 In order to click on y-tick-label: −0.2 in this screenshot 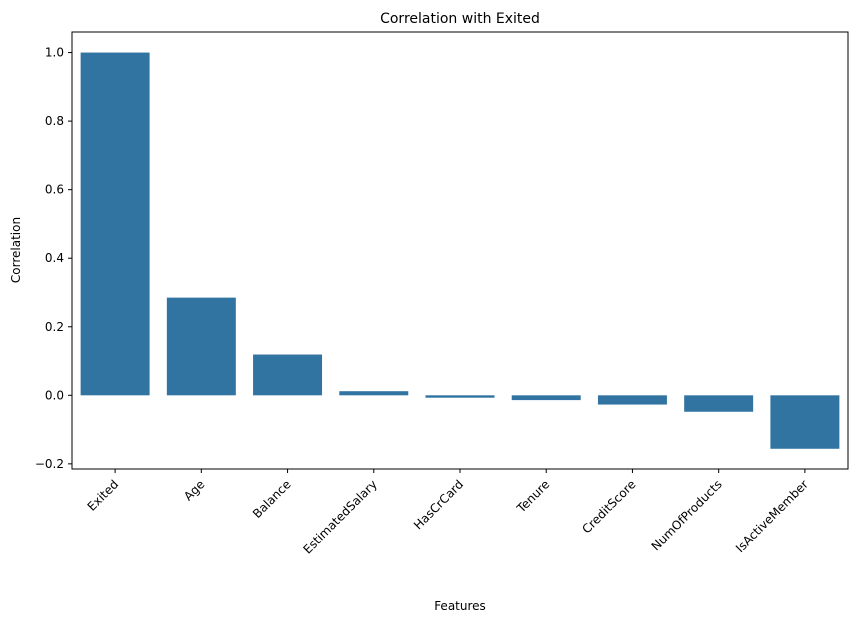, I will do `click(49, 464)`.